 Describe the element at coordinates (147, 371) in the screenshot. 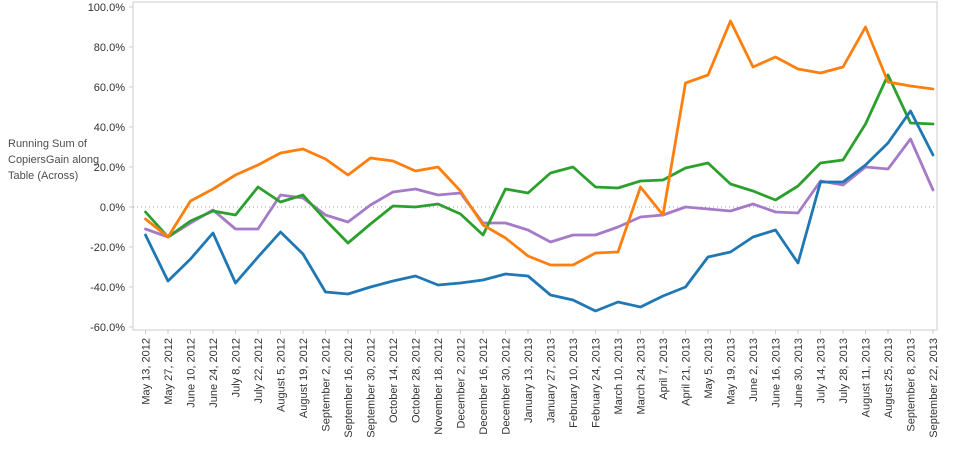

I see `x-tick-label: May 13, 2012` at that location.